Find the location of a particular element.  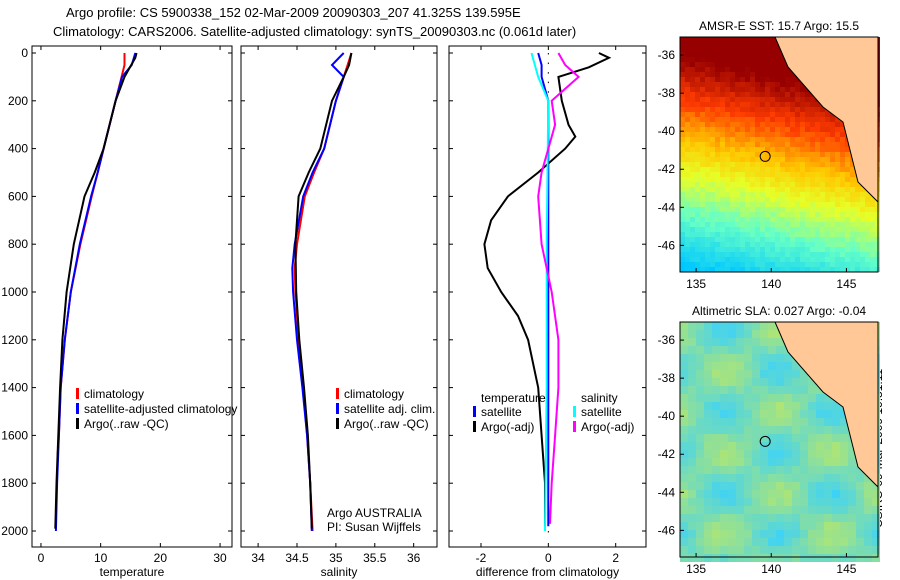

x-tick-label: 145 is located at coordinates (846, 284).